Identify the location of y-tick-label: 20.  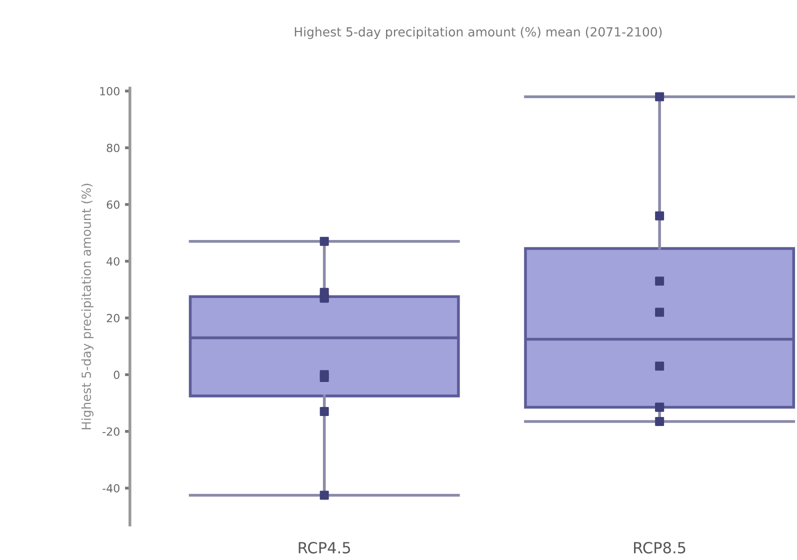
(113, 318).